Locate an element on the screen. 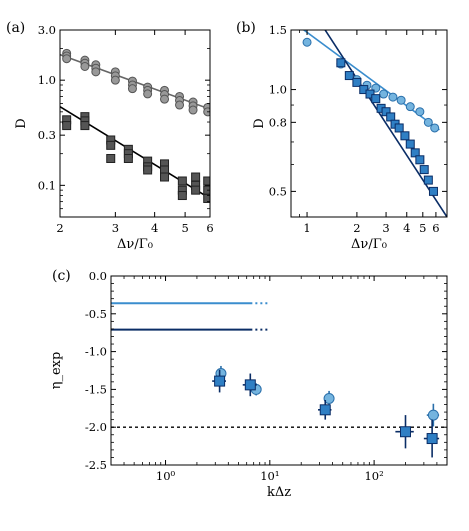 Image resolution: width=469 pixels, height=531 pixels. y-tick-label: 0.5 is located at coordinates (278, 191).